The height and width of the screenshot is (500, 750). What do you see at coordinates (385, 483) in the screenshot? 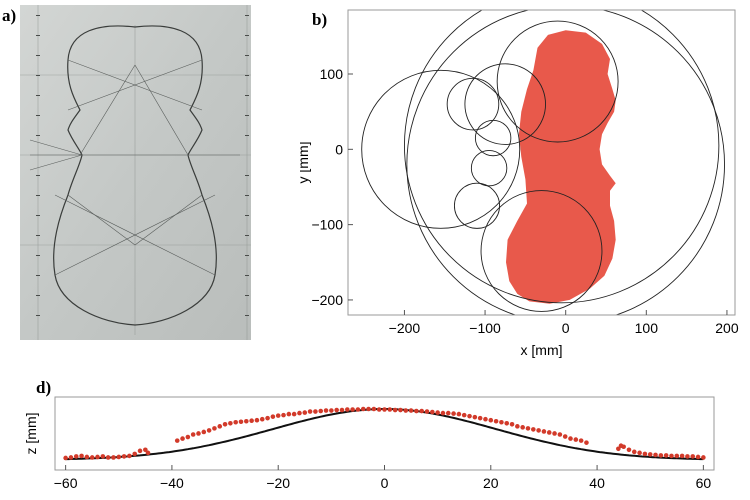
I see `x-tick-label-d: 0` at bounding box center [385, 483].